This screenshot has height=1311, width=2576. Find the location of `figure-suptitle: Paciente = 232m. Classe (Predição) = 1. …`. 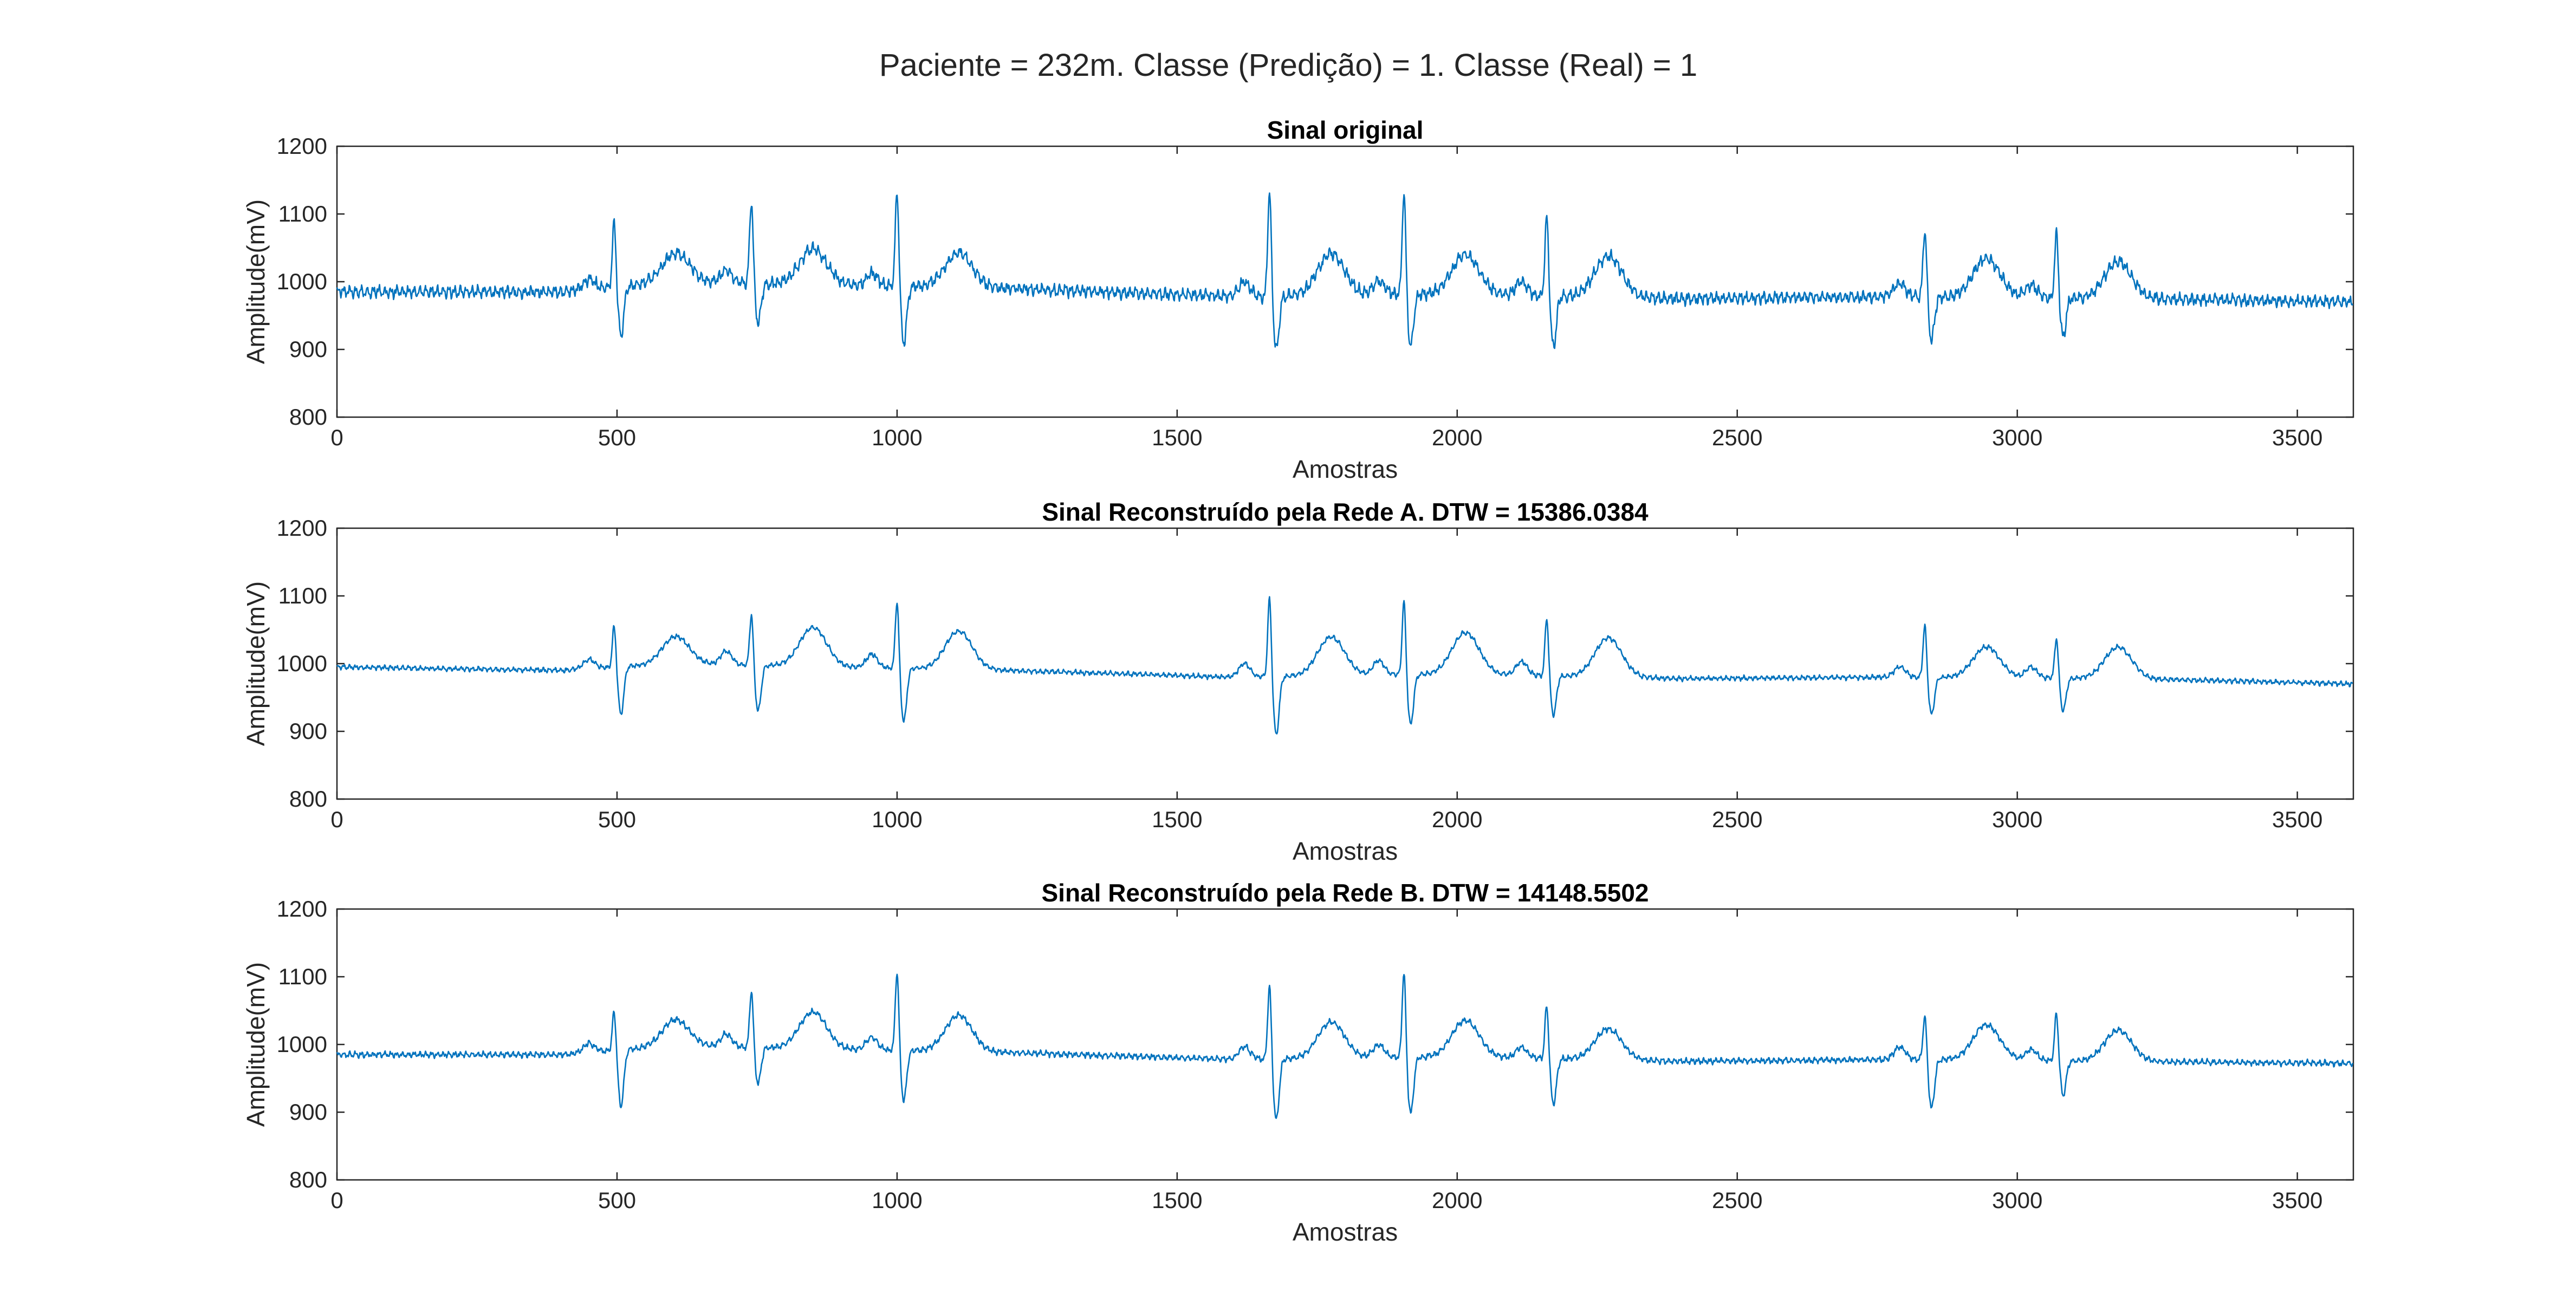

figure-suptitle: Paciente = 232m. Classe (Predição) = 1. … is located at coordinates (1288, 65).